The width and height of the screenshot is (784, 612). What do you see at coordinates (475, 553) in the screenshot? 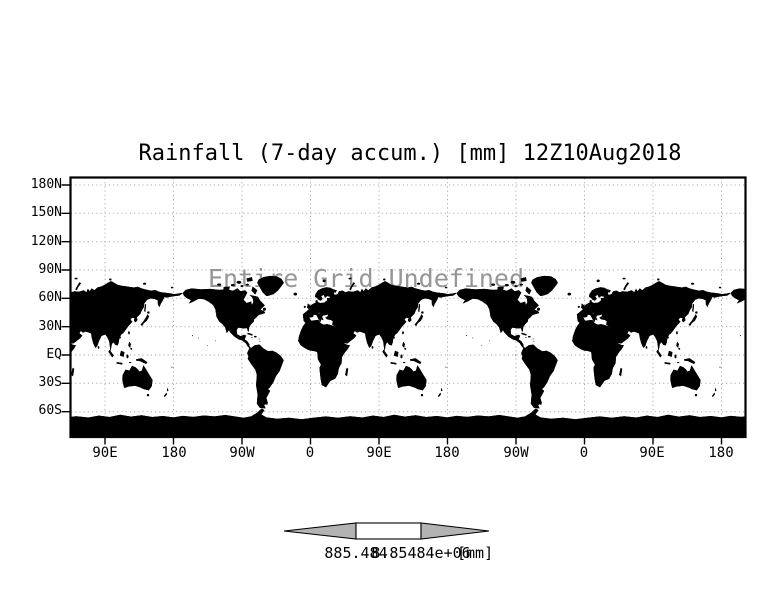
I see `colorbar-units-label: [mm]` at bounding box center [475, 553].